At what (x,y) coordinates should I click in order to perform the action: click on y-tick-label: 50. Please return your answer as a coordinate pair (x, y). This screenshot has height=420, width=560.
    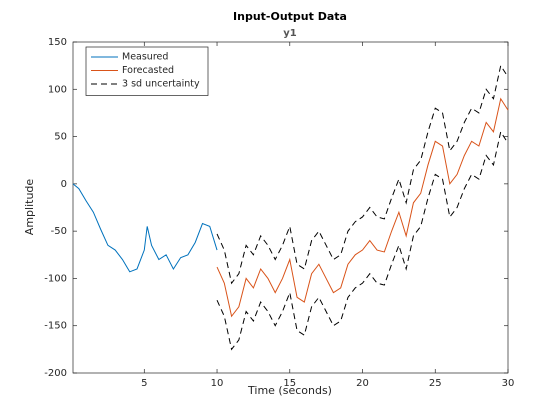
    Looking at the image, I should click on (60, 137).